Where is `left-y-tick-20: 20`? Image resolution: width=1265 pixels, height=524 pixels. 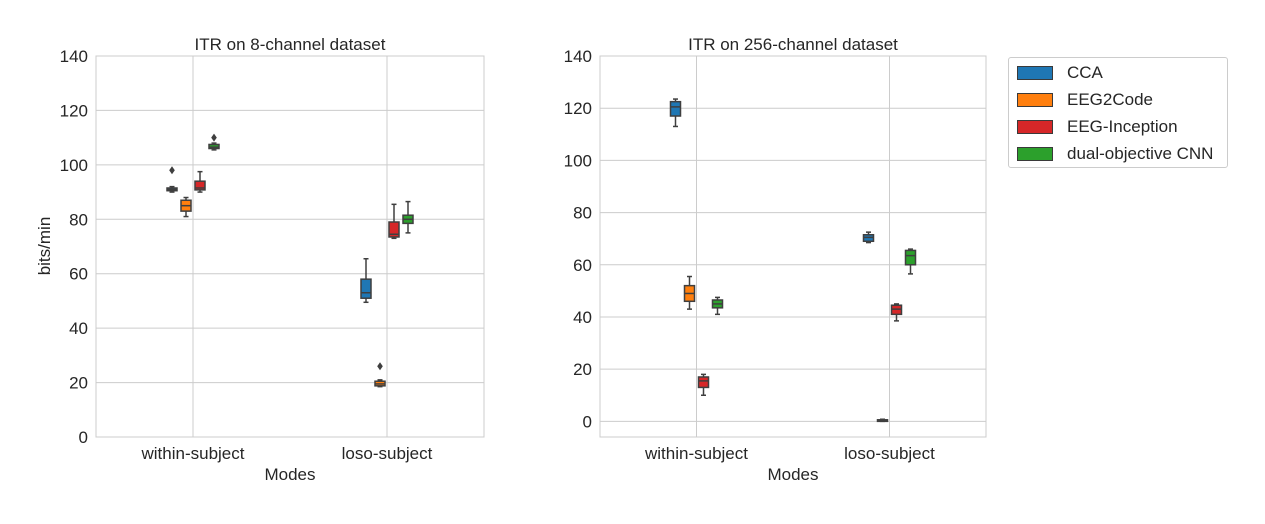
left-y-tick-20: 20 is located at coordinates (78, 383).